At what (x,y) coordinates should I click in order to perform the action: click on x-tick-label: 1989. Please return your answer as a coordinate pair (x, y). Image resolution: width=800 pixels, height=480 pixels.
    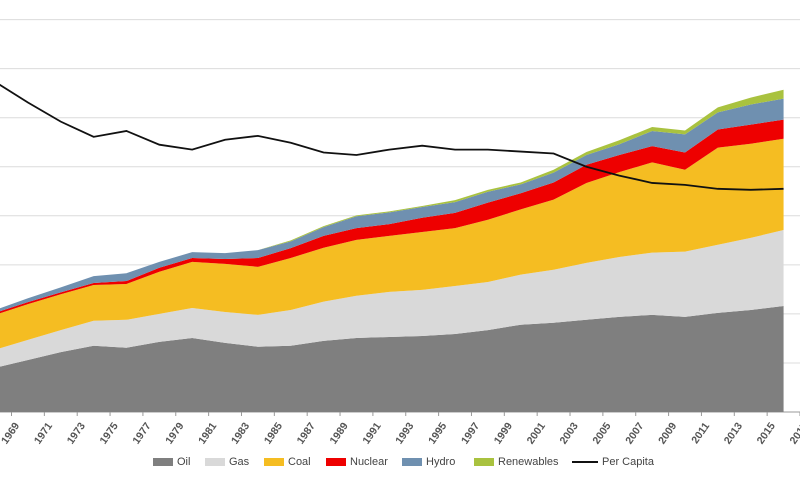
    Looking at the image, I should click on (339, 433).